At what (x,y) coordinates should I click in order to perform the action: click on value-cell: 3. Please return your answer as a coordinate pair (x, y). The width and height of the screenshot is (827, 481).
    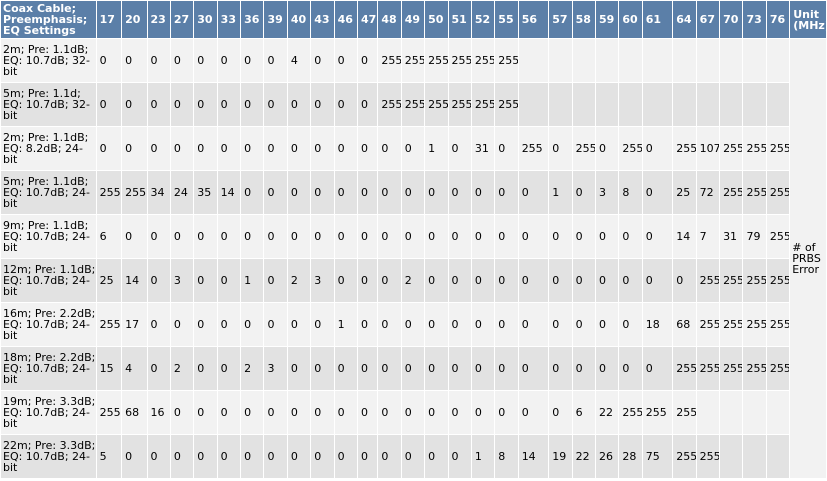
    Looking at the image, I should click on (275, 368).